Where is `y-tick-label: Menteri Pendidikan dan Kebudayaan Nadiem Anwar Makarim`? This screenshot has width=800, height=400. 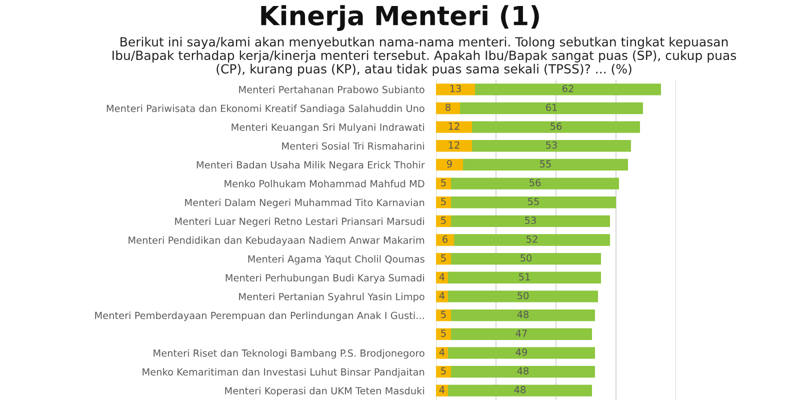
y-tick-label: Menteri Pendidikan dan Kebudayaan Nadiem Anwar Makarim is located at coordinates (276, 241).